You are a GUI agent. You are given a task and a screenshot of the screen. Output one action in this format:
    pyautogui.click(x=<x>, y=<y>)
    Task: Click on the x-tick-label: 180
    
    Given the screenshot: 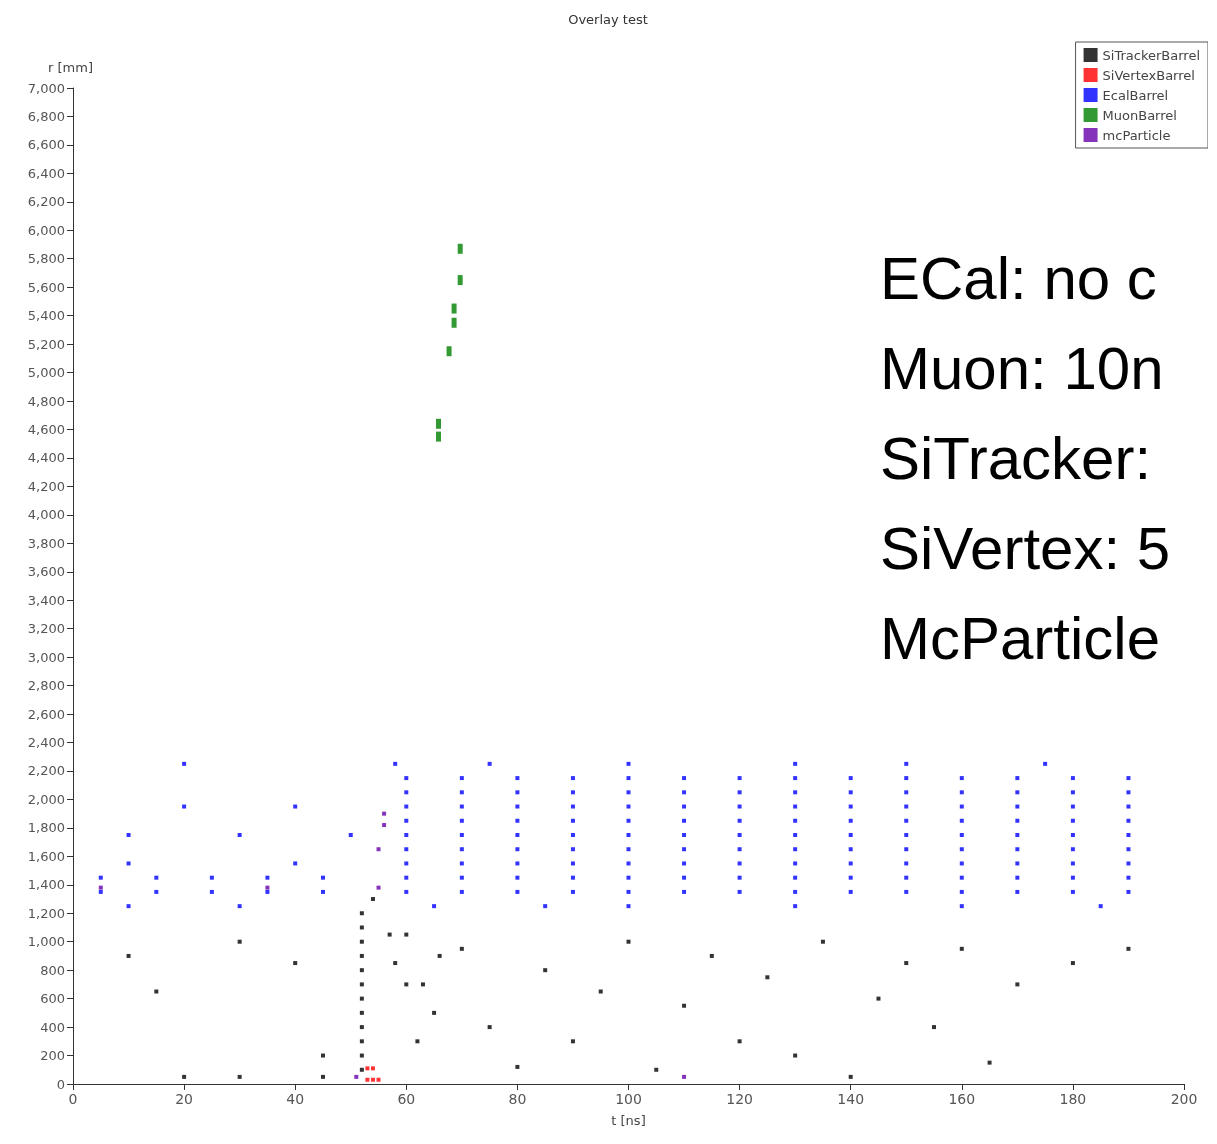 What is the action you would take?
    pyautogui.click(x=1073, y=1099)
    